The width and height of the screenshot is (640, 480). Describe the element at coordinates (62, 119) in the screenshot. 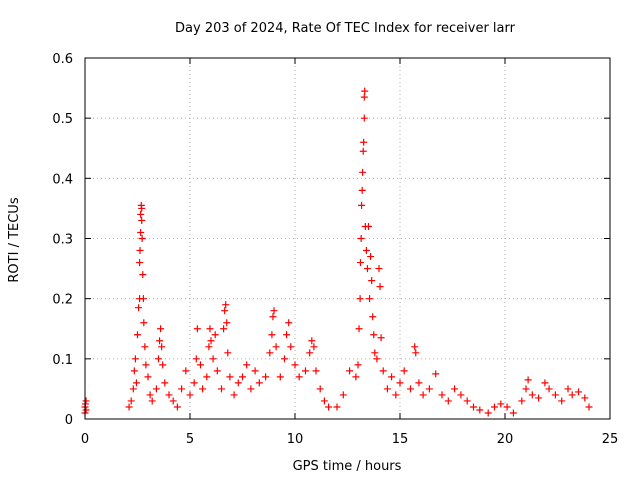

I see `y-tick-label: 0.5` at that location.